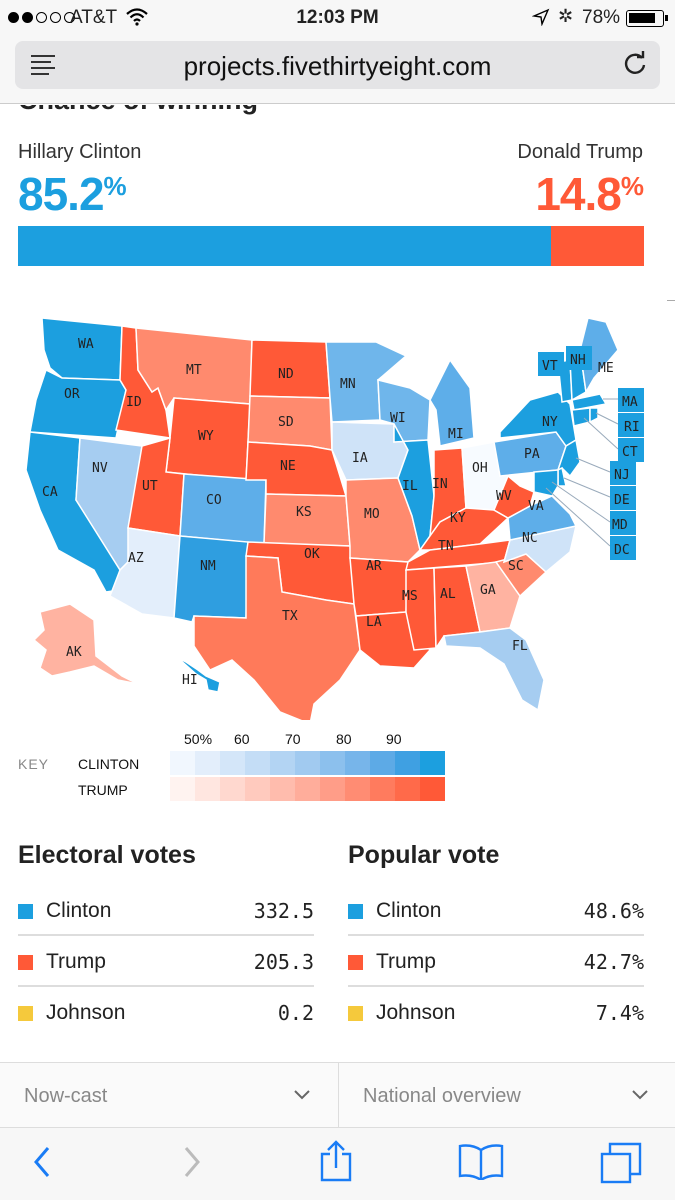 The height and width of the screenshot is (1200, 675). Describe the element at coordinates (74, 652) in the screenshot. I see `state-label-ak: AK` at that location.